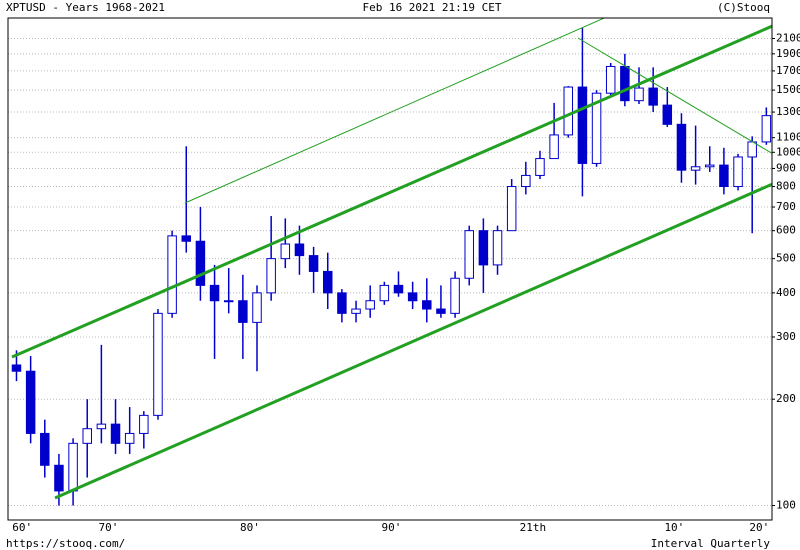 The image size is (800, 550). What do you see at coordinates (788, 37) in the screenshot?
I see `y-tick-label: 2100` at bounding box center [788, 37].